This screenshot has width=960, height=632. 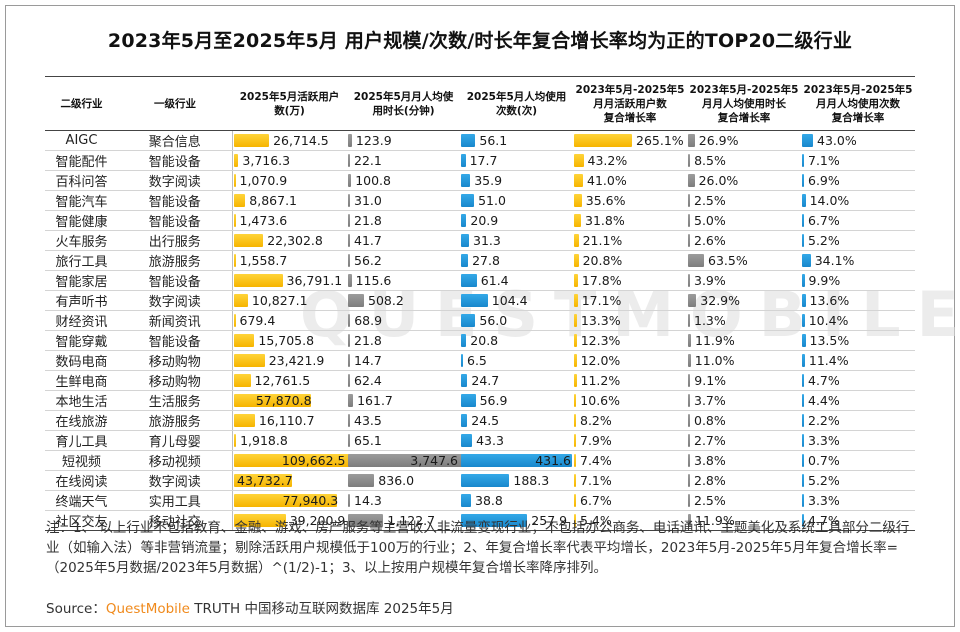 I want to click on bar-growth-time-cell: 1.3%, so click(x=744, y=320).